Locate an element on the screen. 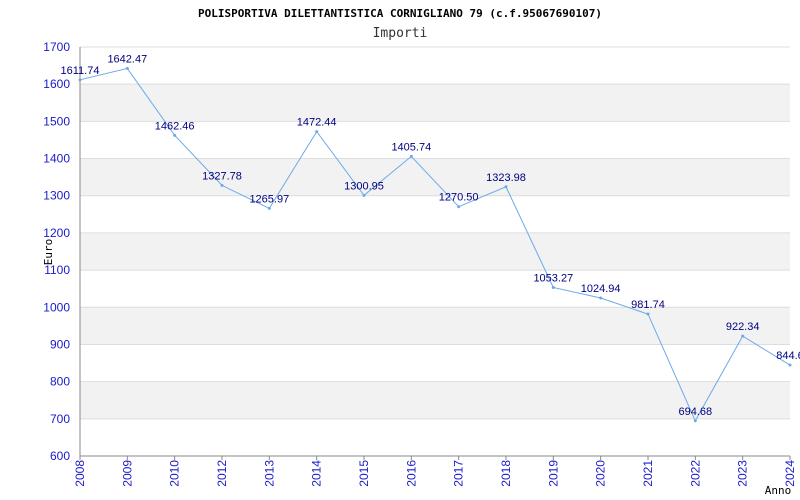 The image size is (800, 500). data-label: 1405.74 is located at coordinates (411, 147).